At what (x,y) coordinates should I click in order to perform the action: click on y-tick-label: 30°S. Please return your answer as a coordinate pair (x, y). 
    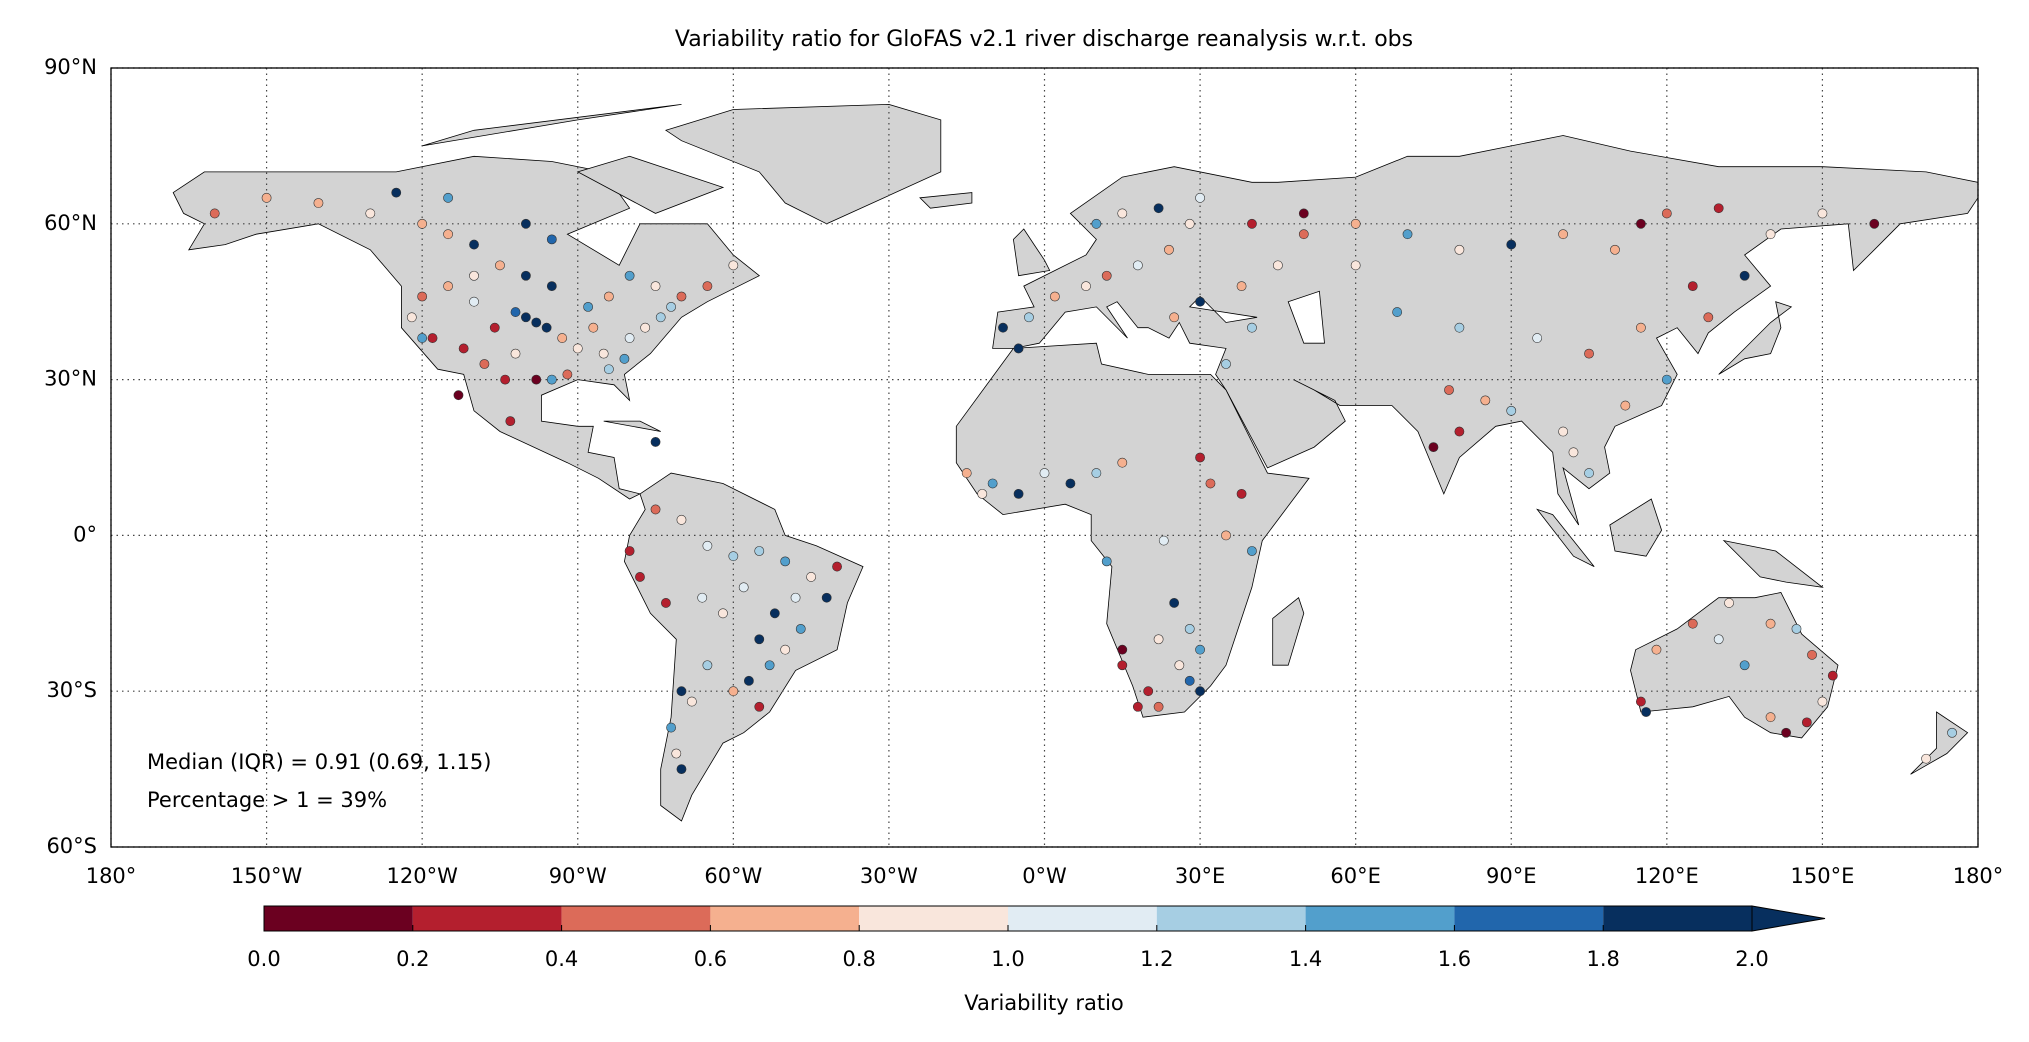
    Looking at the image, I should click on (71, 690).